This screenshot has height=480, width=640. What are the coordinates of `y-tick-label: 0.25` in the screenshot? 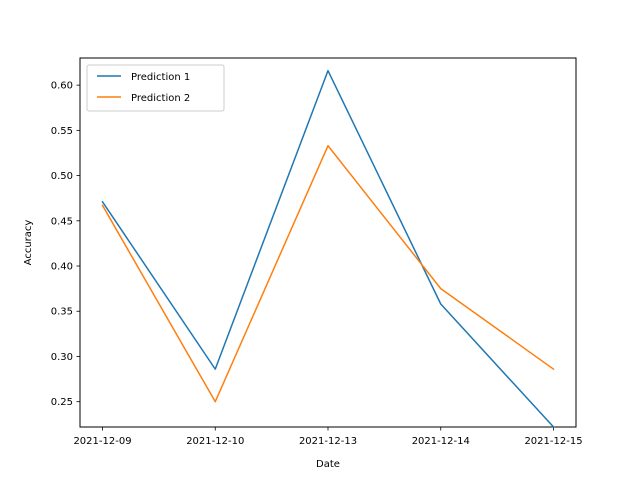 It's located at (62, 402).